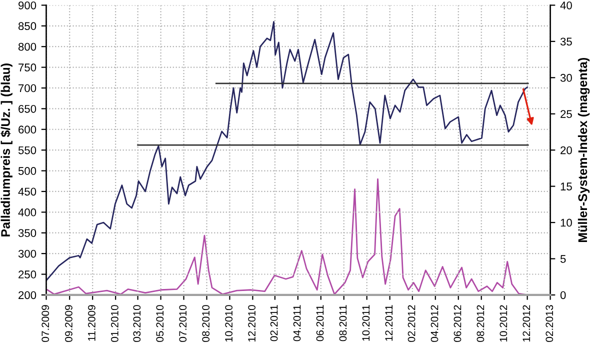 This screenshot has height=347, width=593. I want to click on y-tick-label: 700, so click(27, 88).